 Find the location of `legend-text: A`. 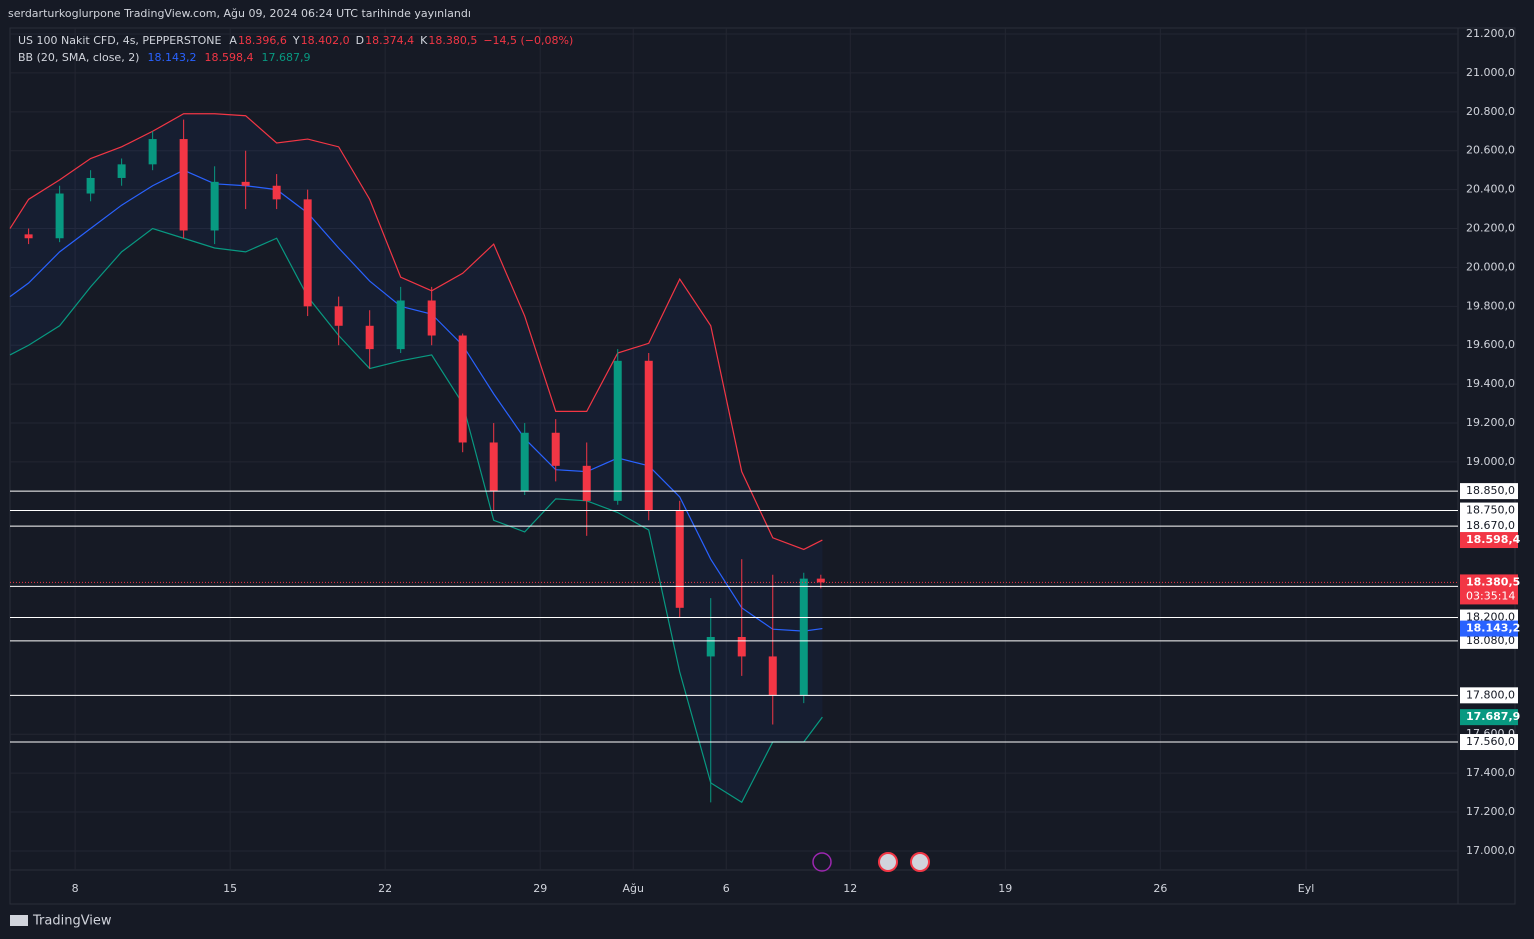

legend-text: A is located at coordinates (233, 40).